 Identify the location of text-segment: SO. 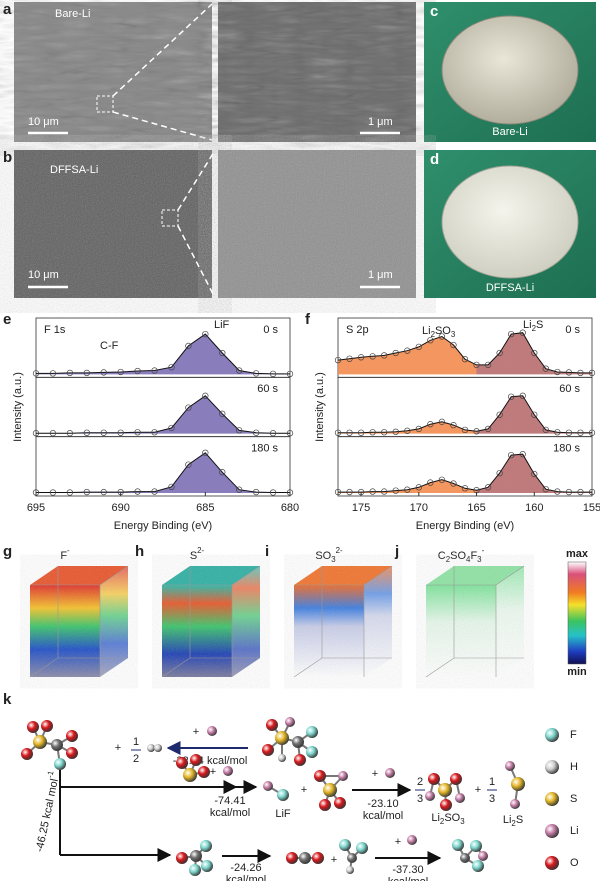
(458, 556).